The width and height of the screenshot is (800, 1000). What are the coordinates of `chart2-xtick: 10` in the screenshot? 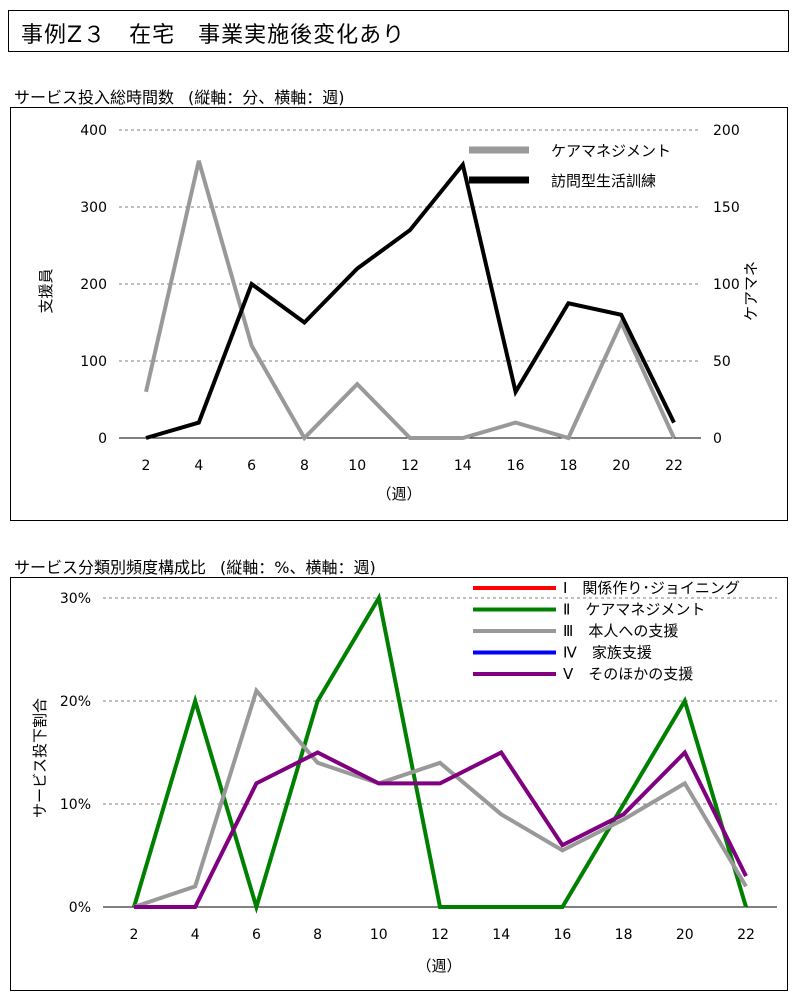 It's located at (379, 935).